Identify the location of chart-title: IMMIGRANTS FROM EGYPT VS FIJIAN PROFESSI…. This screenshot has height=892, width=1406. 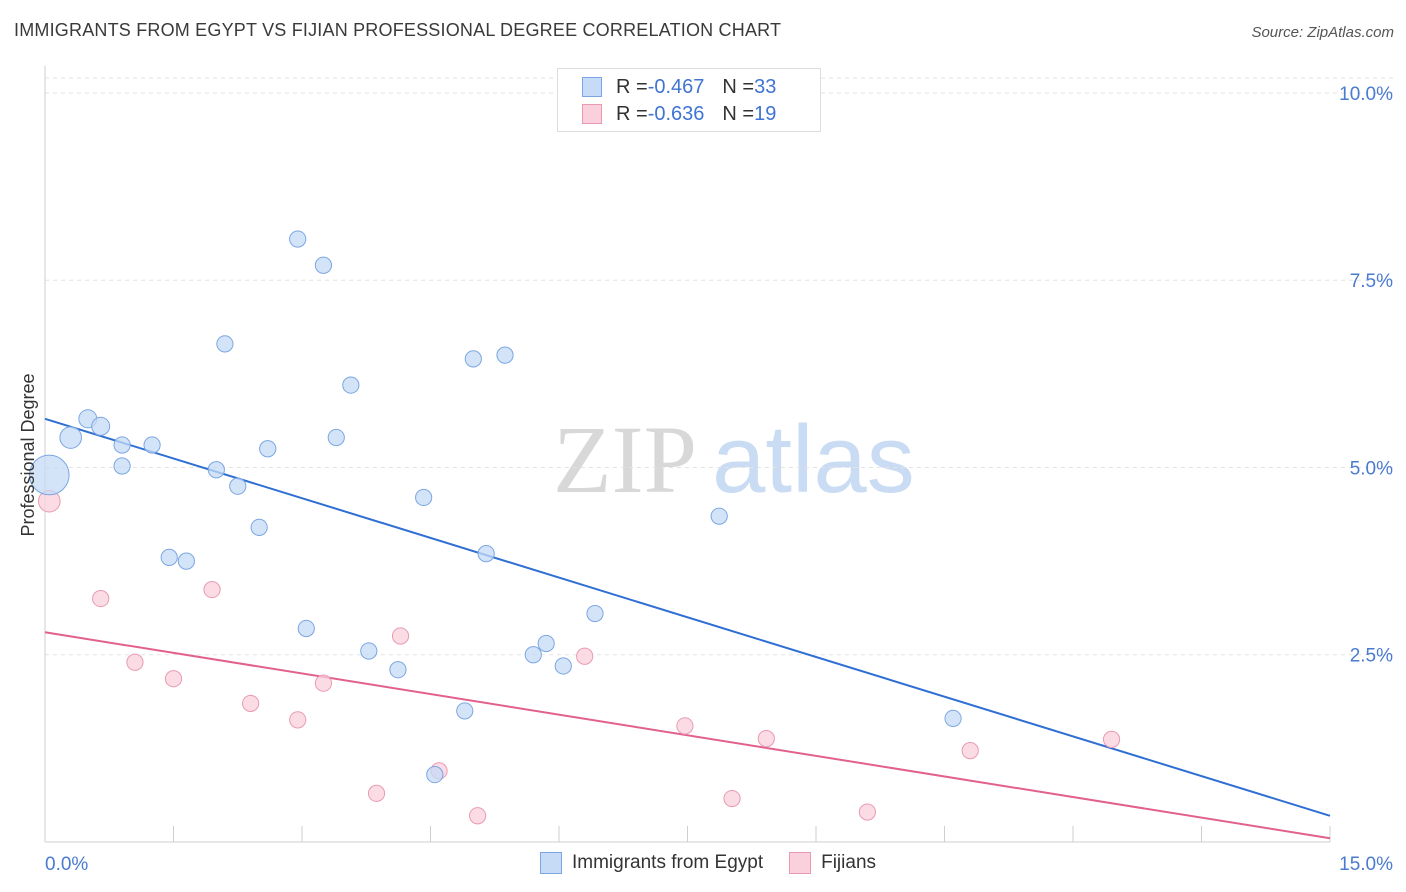
(398, 30).